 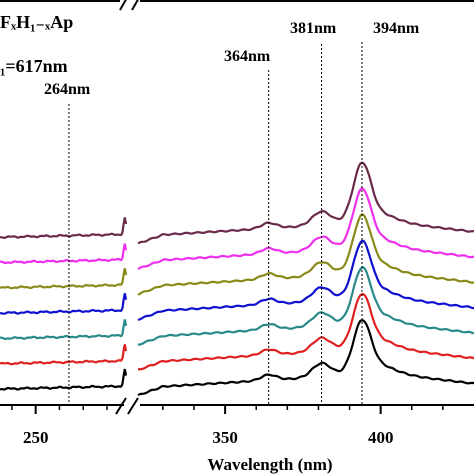 What do you see at coordinates (64, 279) in the screenshot?
I see `series-5-left-line` at bounding box center [64, 279].